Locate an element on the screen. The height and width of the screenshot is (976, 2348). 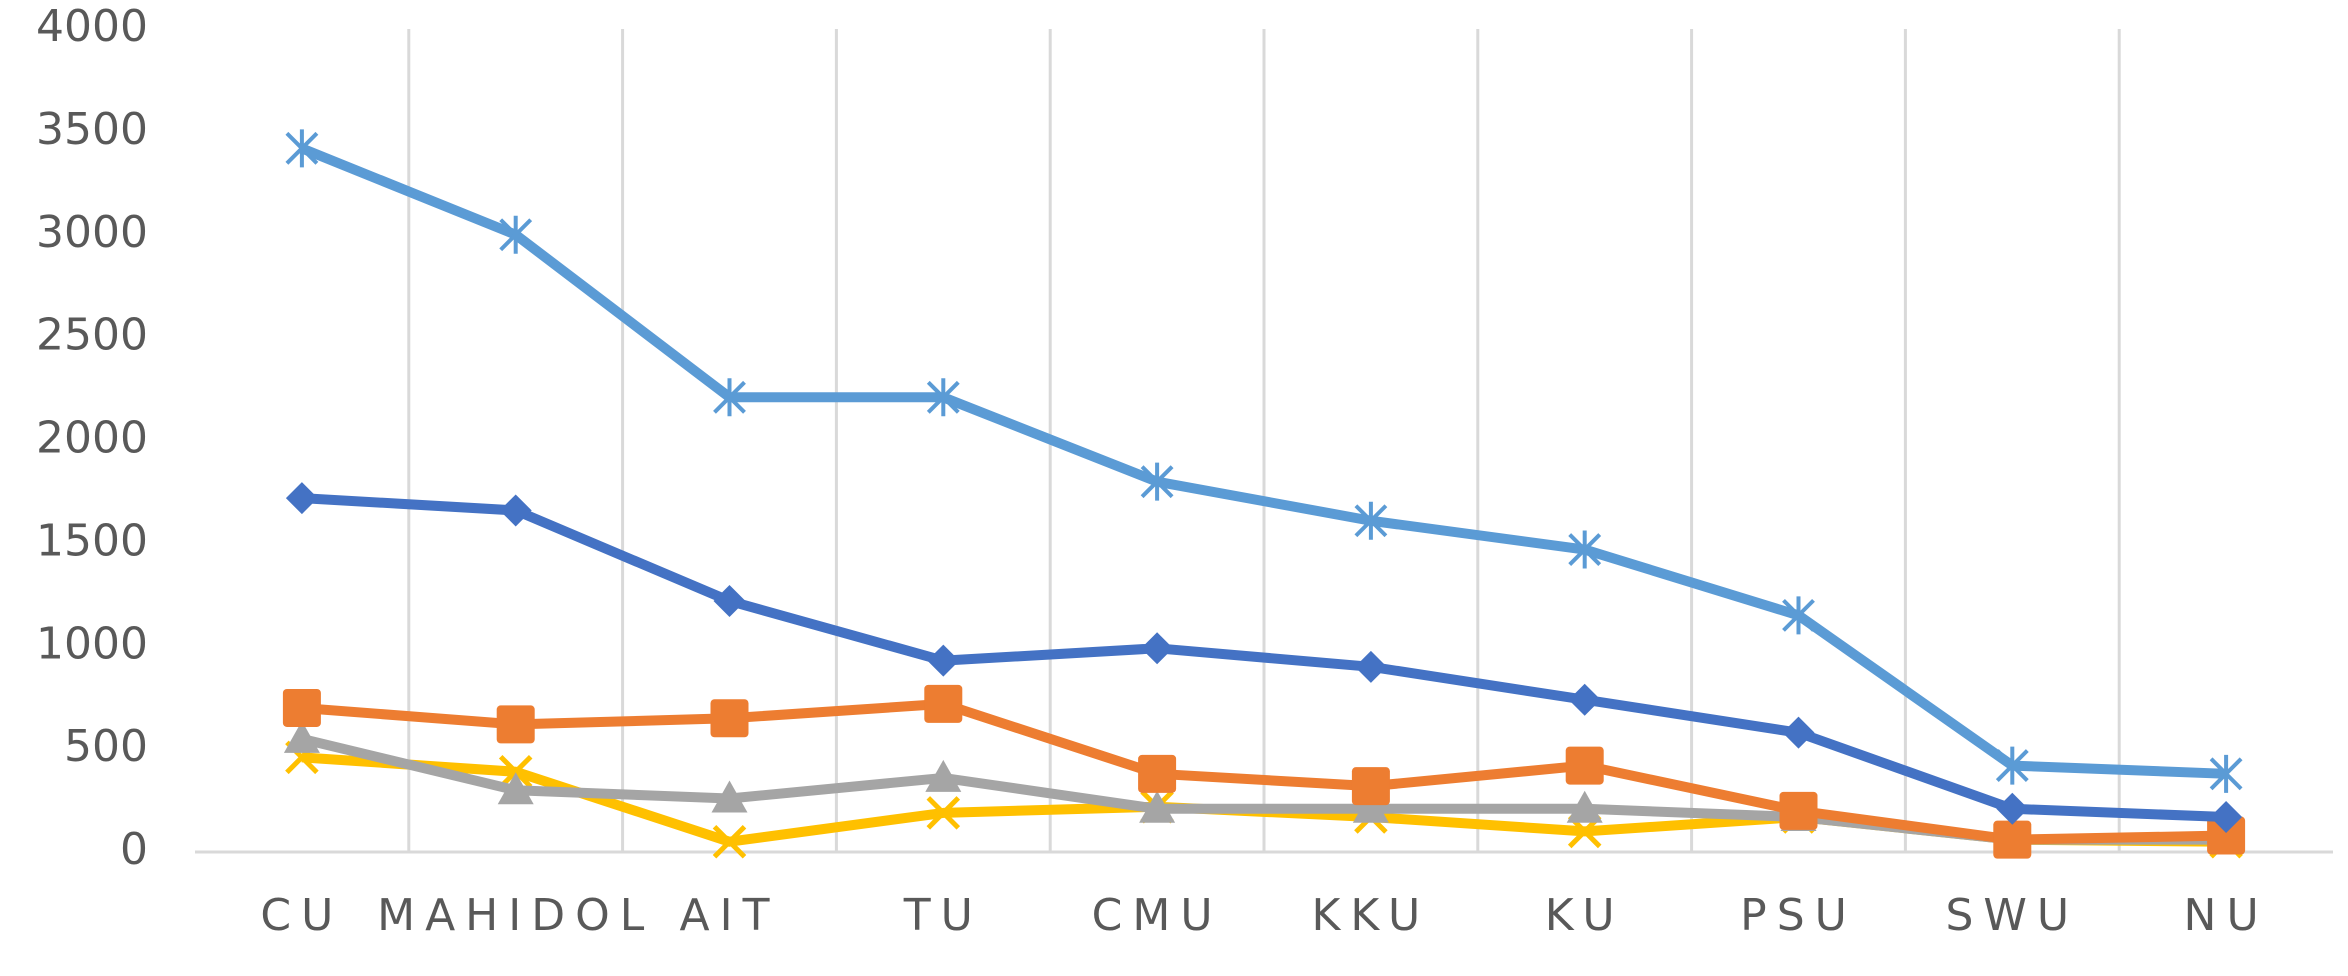
y-tick-label: 3500 is located at coordinates (92, 129).